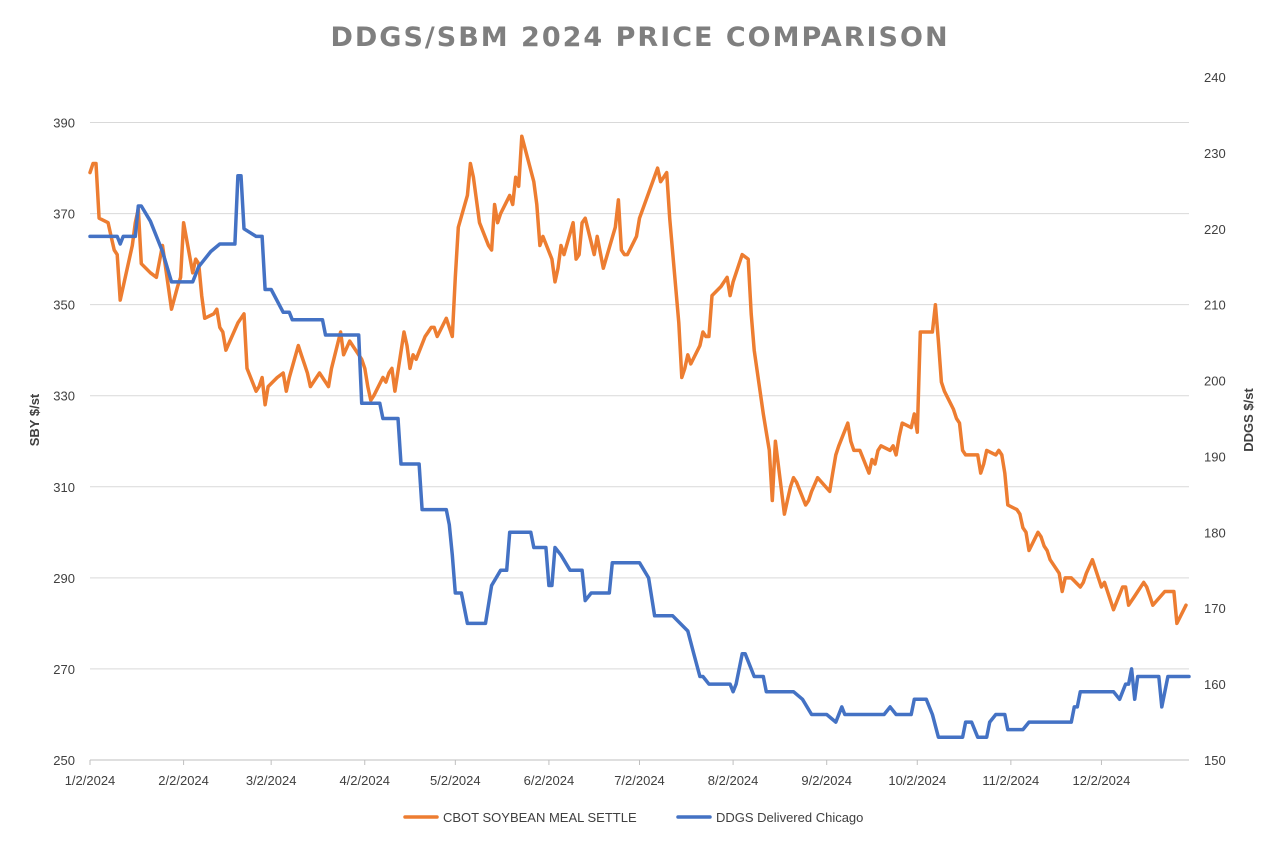 The image size is (1280, 845). What do you see at coordinates (917, 780) in the screenshot?
I see `x-tick-label: 10/2/2024` at bounding box center [917, 780].